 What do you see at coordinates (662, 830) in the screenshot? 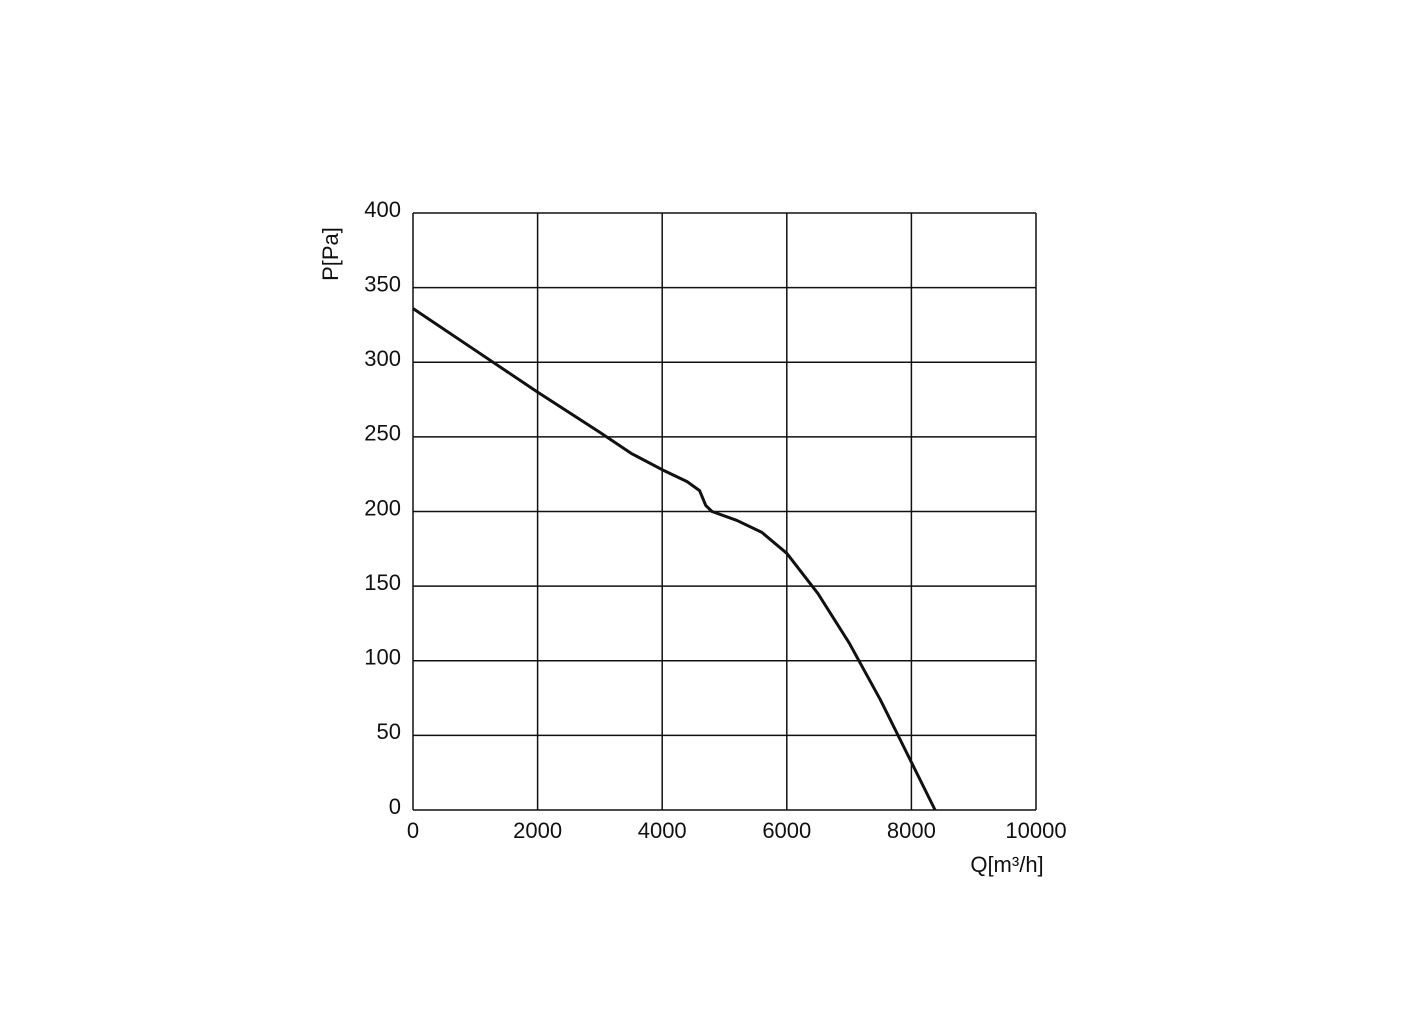
I see `x-tick-label: 4000` at bounding box center [662, 830].